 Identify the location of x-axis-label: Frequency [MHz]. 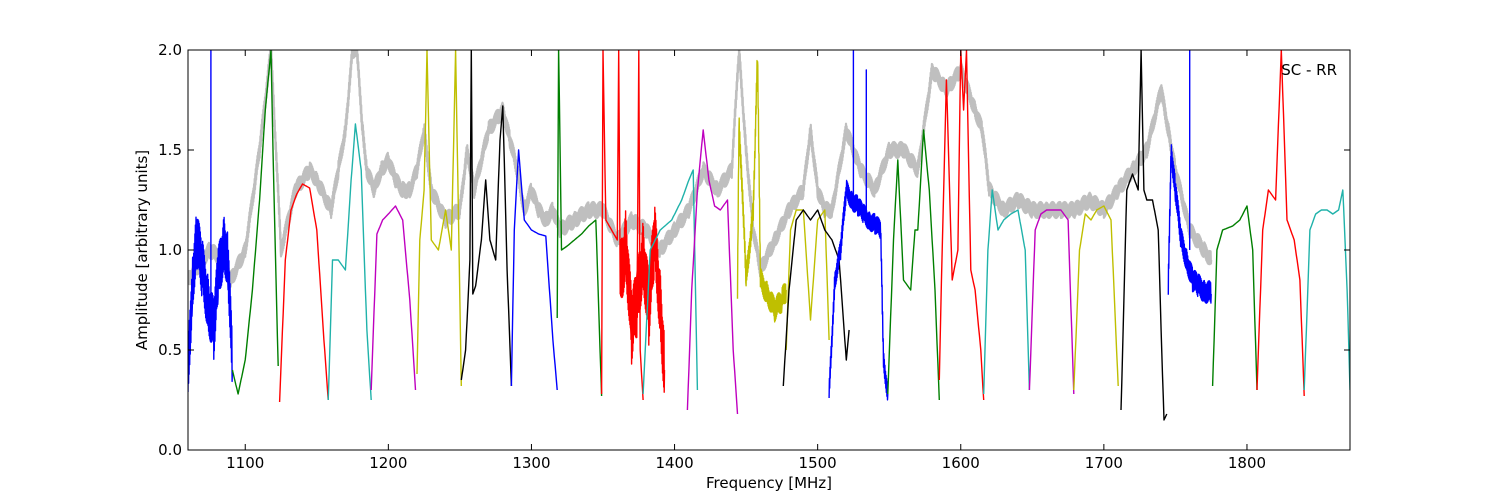
(769, 483).